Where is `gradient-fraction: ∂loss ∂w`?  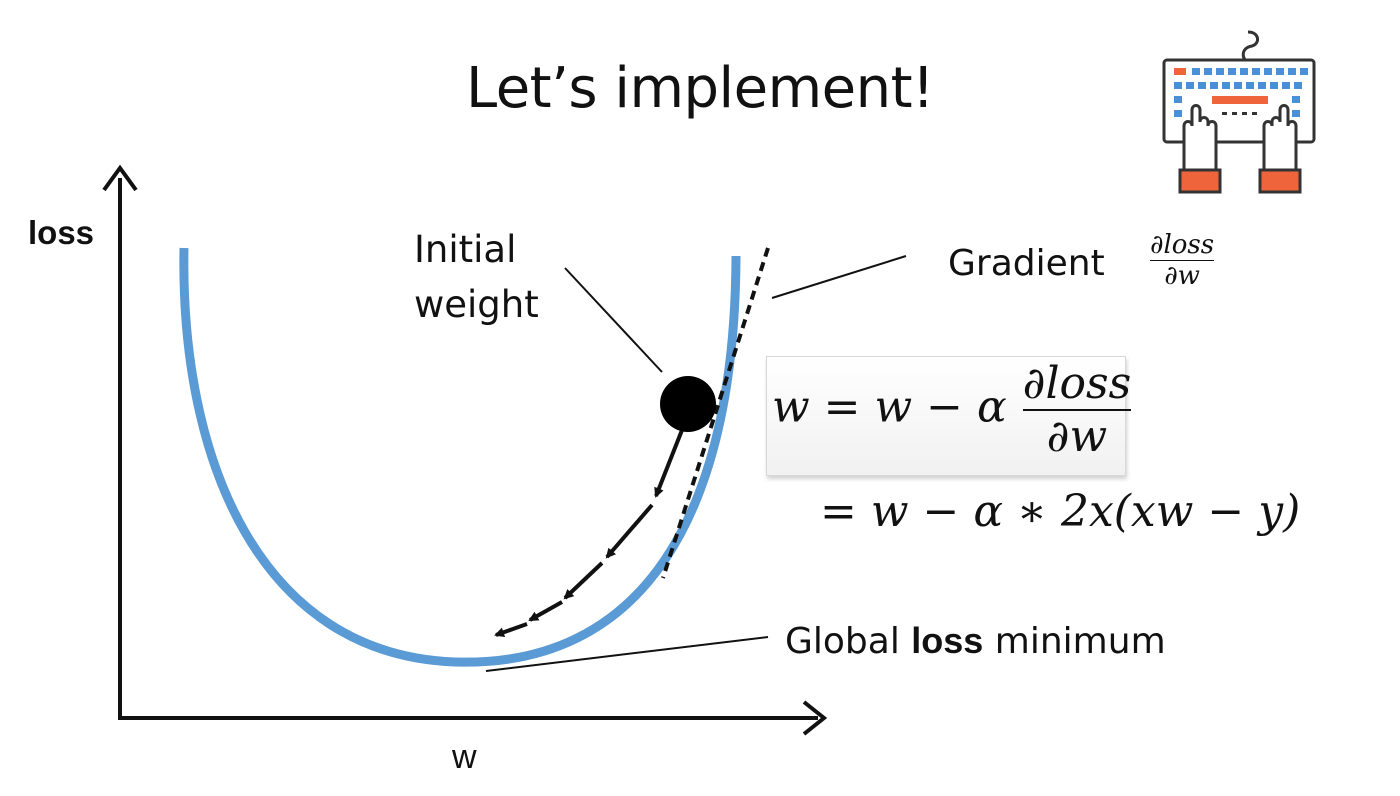 gradient-fraction: ∂loss ∂w is located at coordinates (1182, 260).